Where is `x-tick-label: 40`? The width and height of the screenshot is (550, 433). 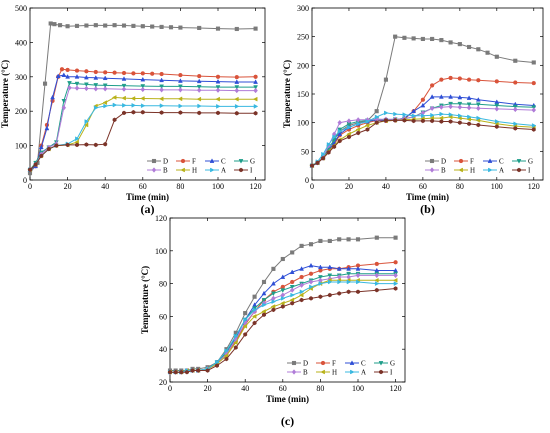
x-tick-label: 40 is located at coordinates (105, 186).